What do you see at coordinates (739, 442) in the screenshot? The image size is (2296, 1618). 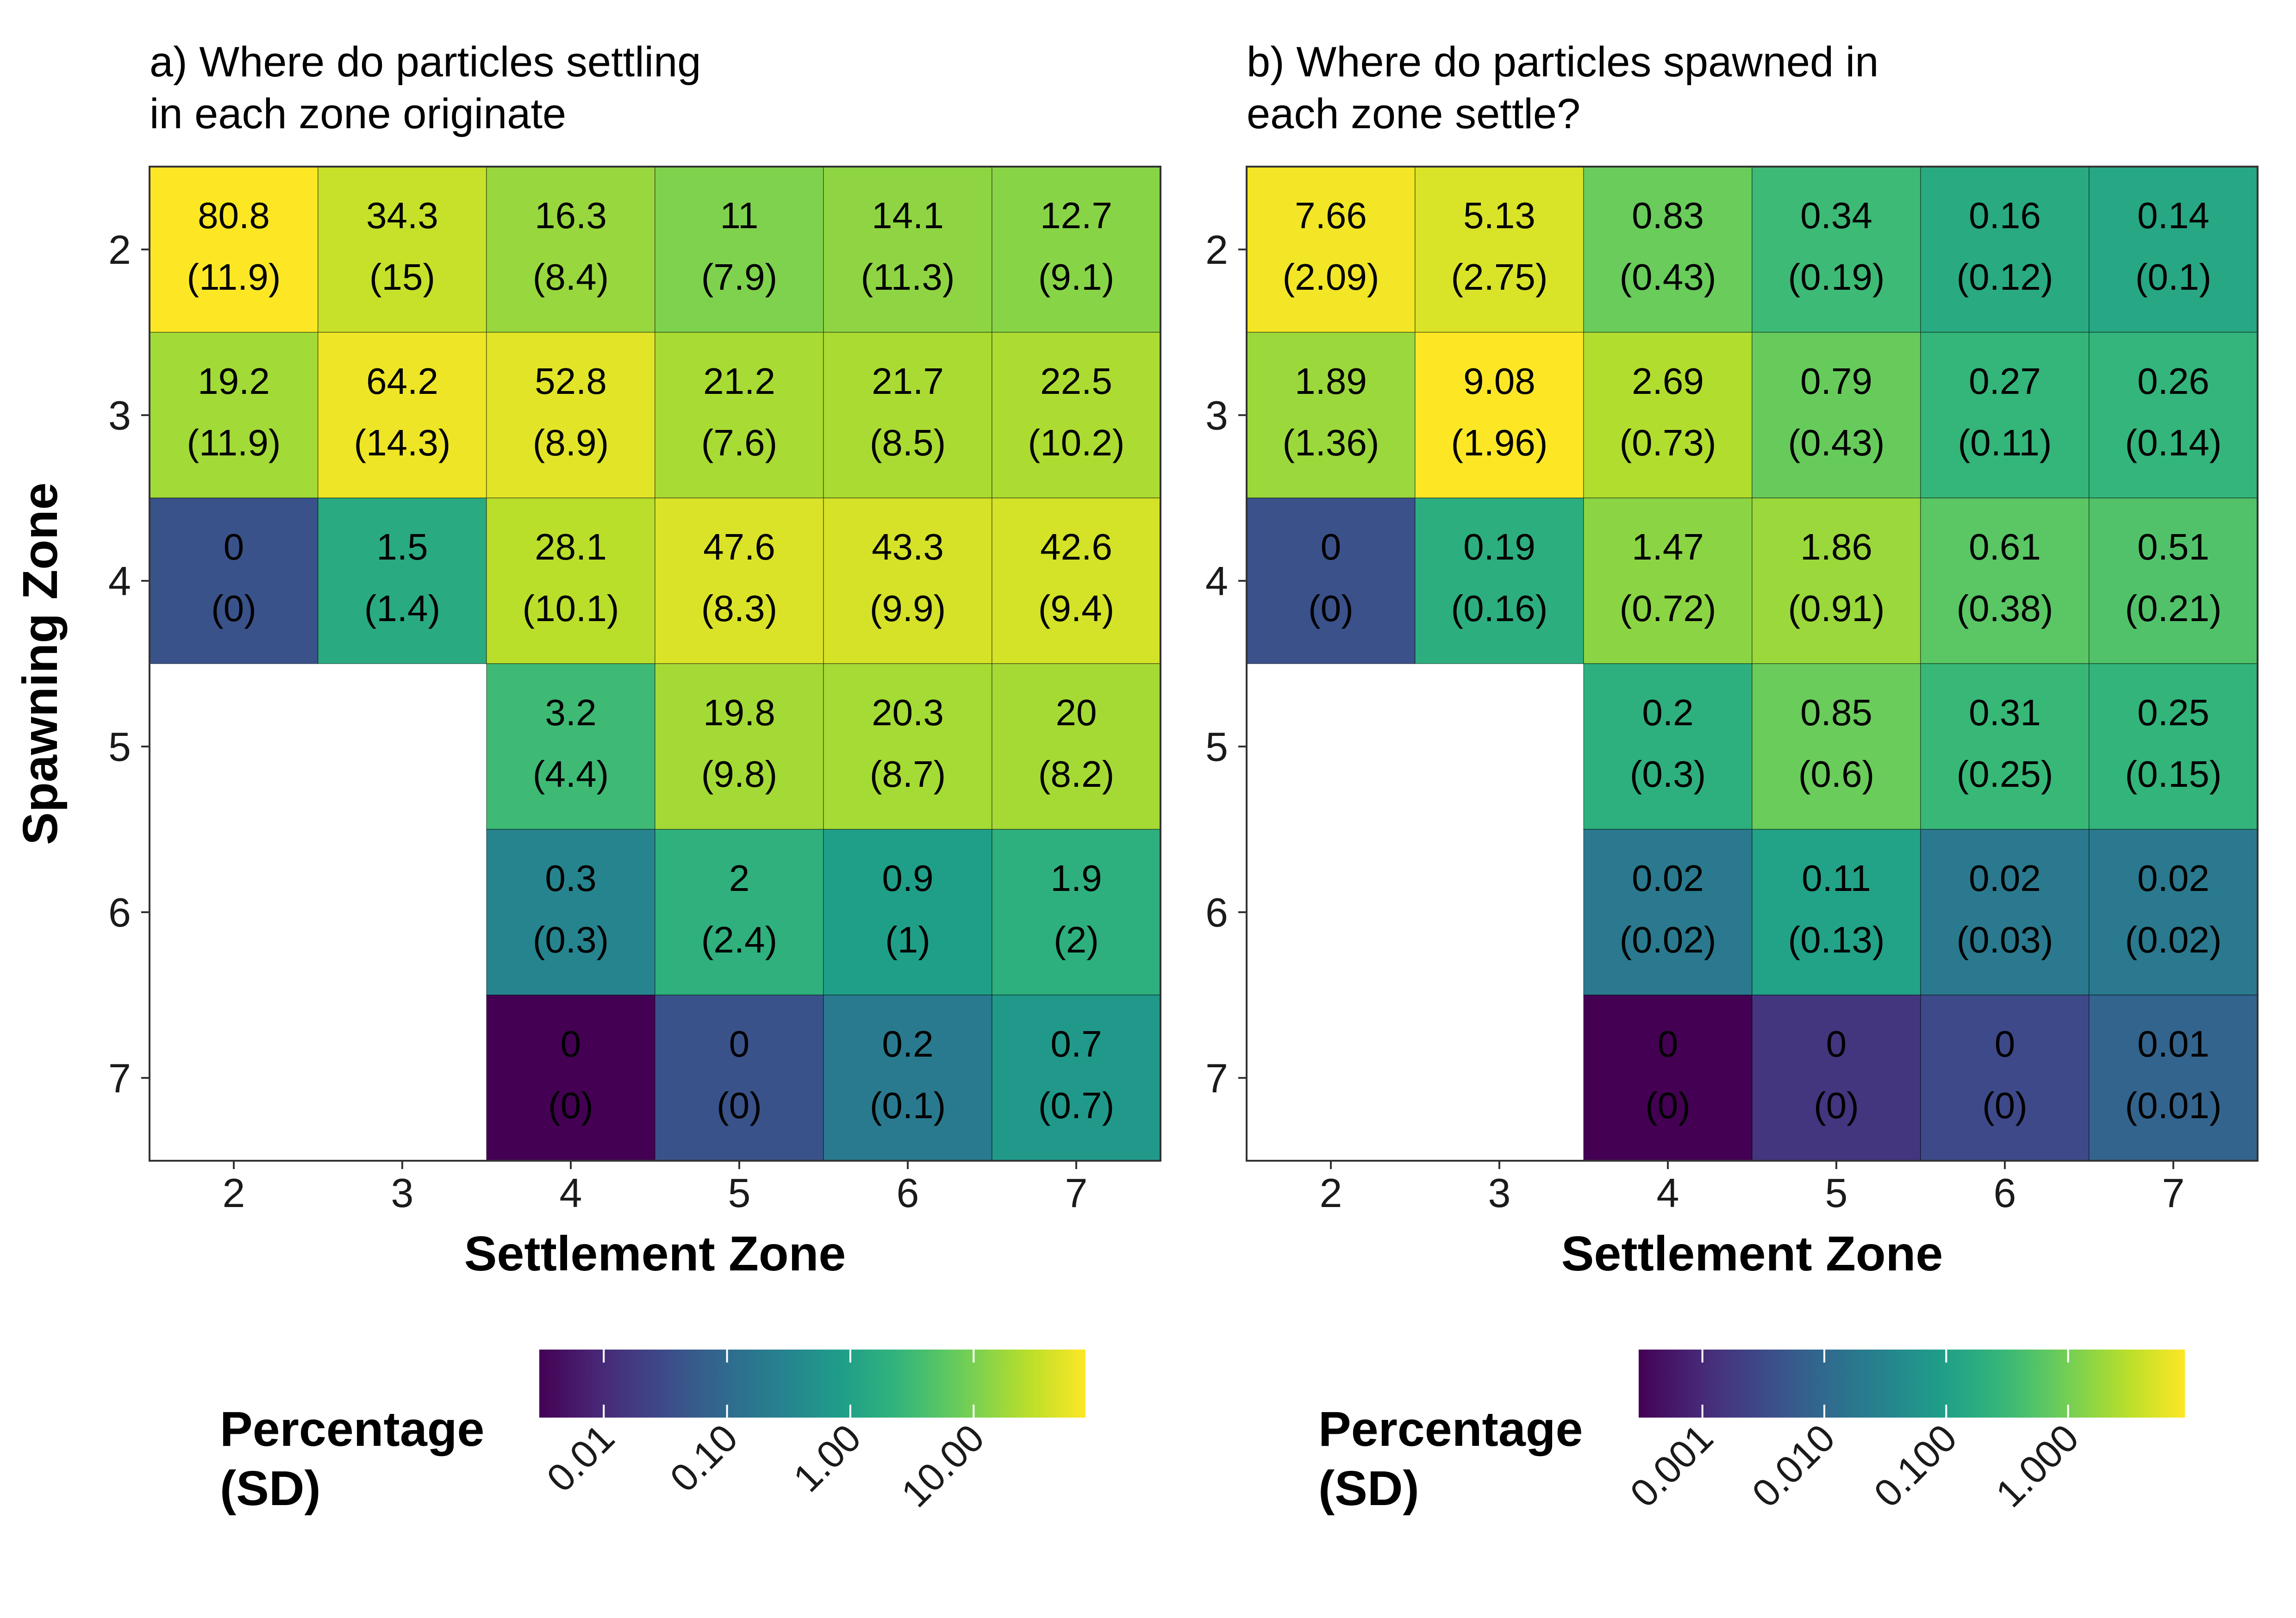 I see `cell-sd-label: (7.6)` at bounding box center [739, 442].